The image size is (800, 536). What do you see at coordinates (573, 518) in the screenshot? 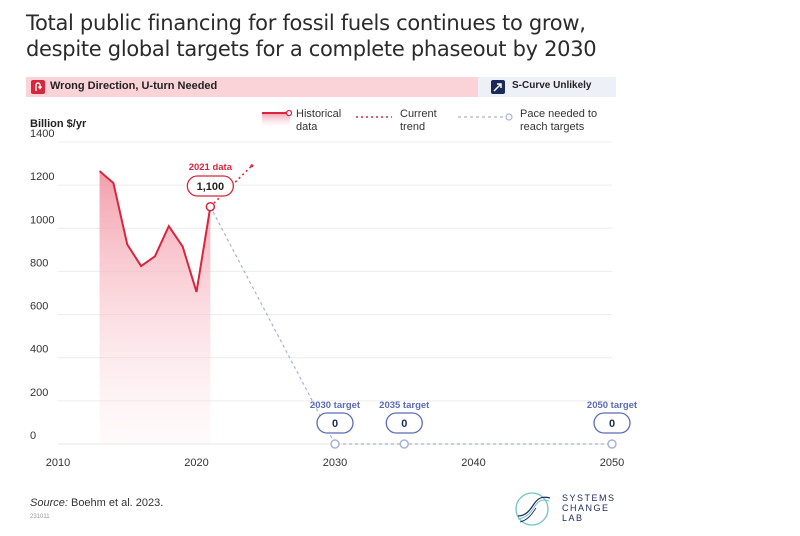
I see `logo-line-3: LAB` at bounding box center [573, 518].